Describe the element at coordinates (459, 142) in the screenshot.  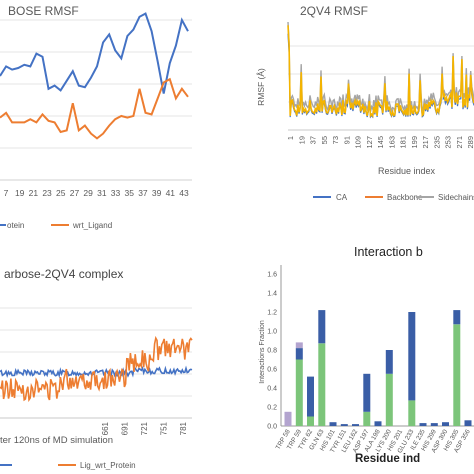
I see `panel2-x-tick-label: 271` at that location.